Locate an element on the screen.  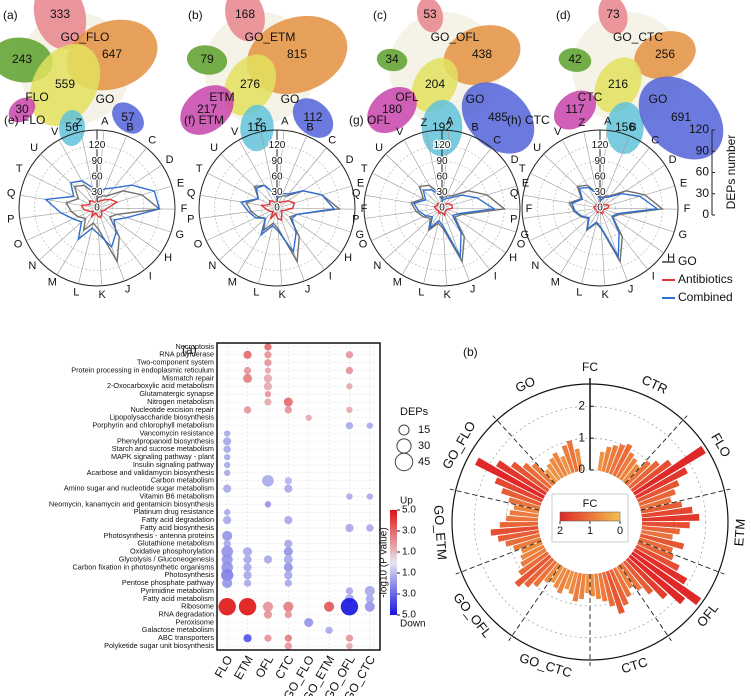
category-label: Q is located at coordinates (514, 194).